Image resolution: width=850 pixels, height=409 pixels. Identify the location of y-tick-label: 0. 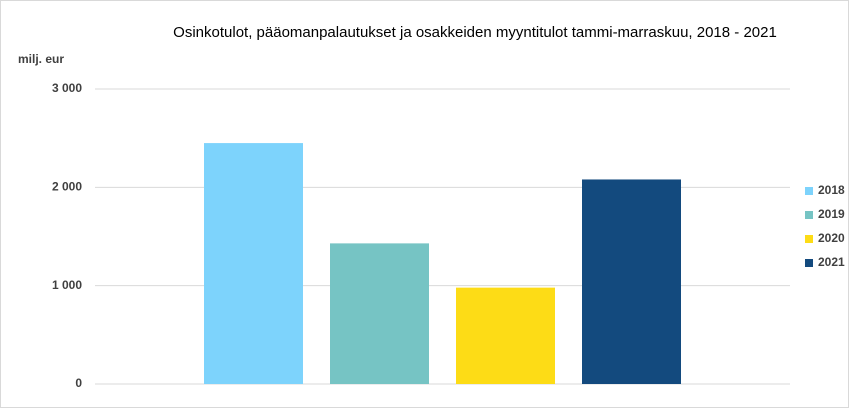
(78, 383).